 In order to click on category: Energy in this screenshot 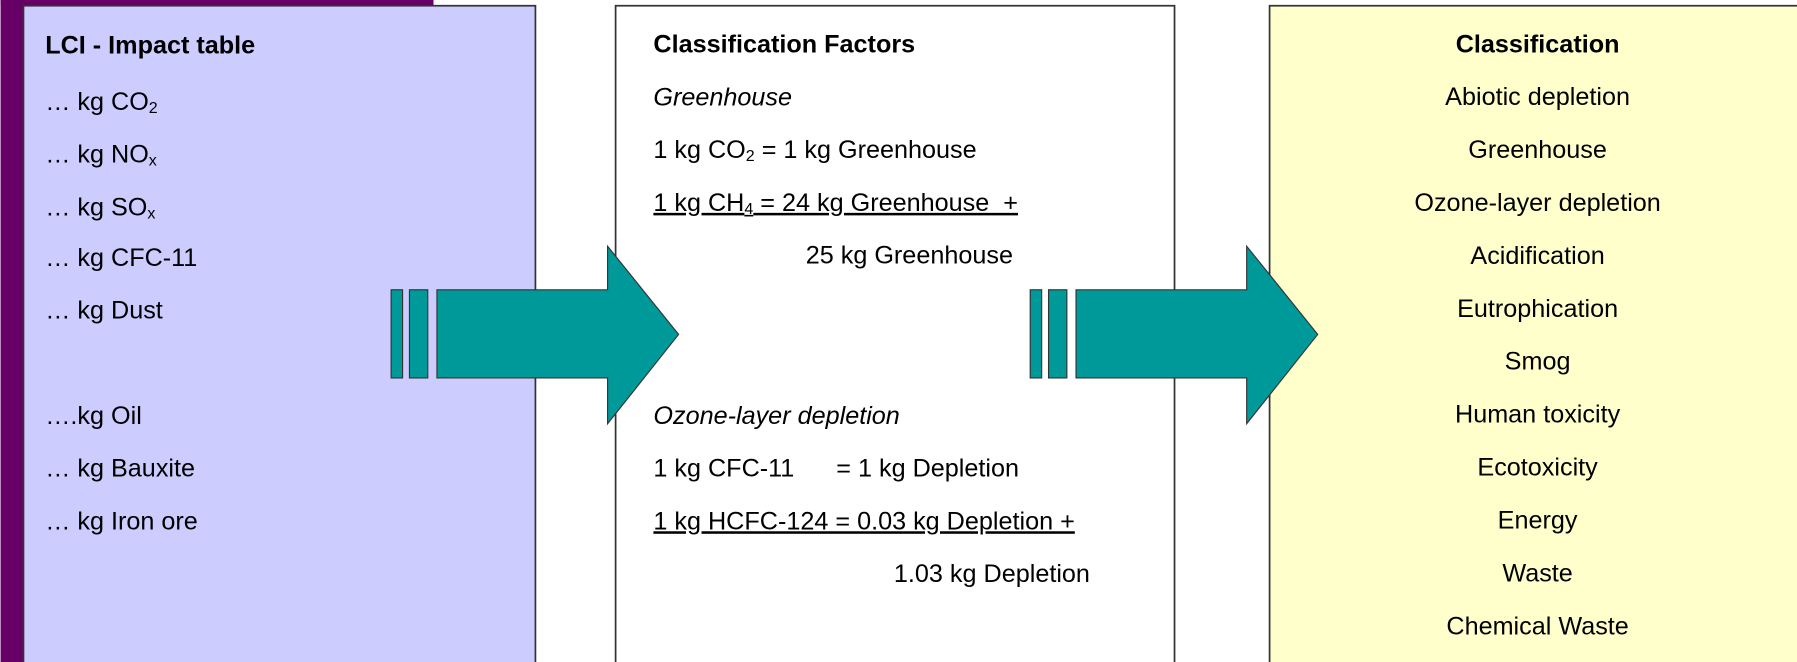, I will do `click(1538, 520)`.